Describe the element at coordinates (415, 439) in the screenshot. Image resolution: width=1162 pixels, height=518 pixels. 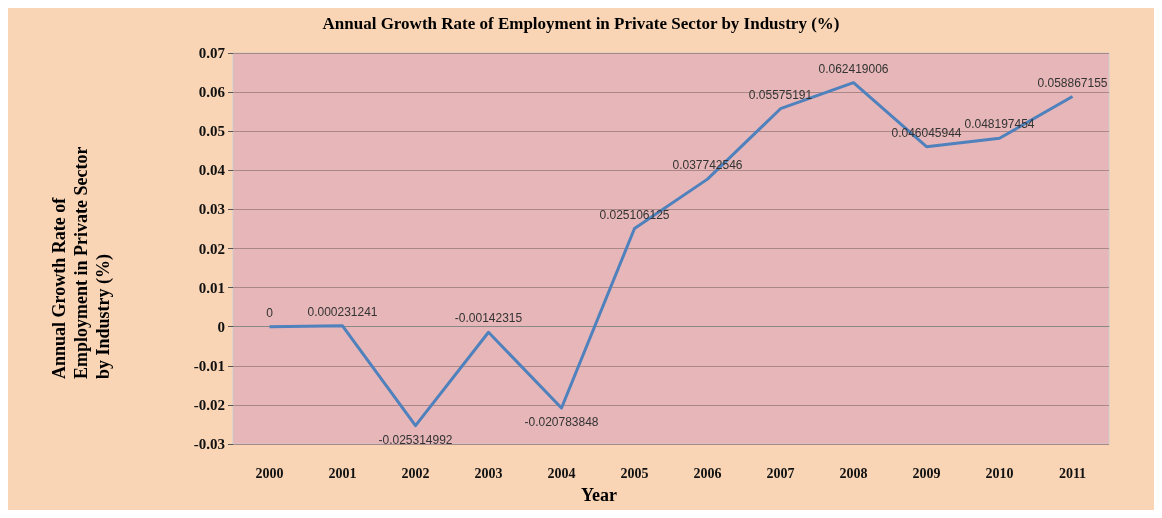
I see `data-label: -0.025314992` at that location.